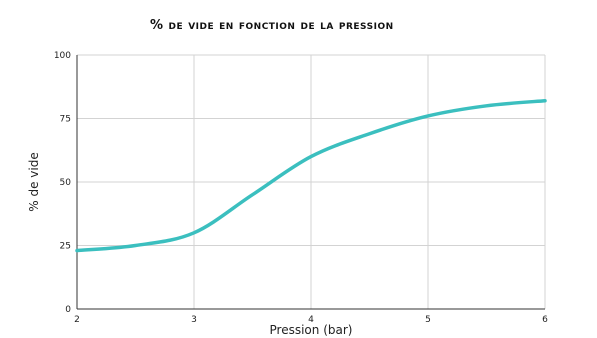 Image resolution: width=597 pixels, height=338 pixels. Describe the element at coordinates (66, 183) in the screenshot. I see `y-tick-label-50: 50` at that location.